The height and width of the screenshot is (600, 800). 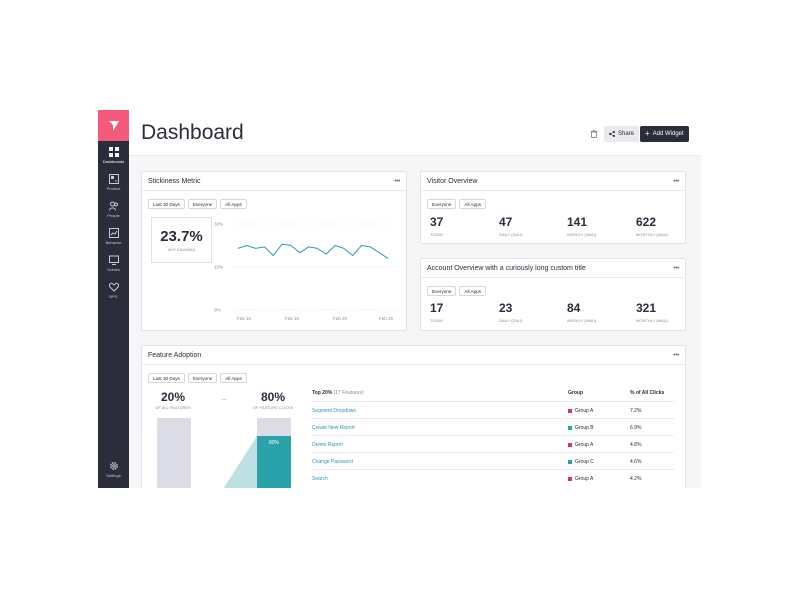 What do you see at coordinates (113, 152) in the screenshot?
I see `grid-icon` at bounding box center [113, 152].